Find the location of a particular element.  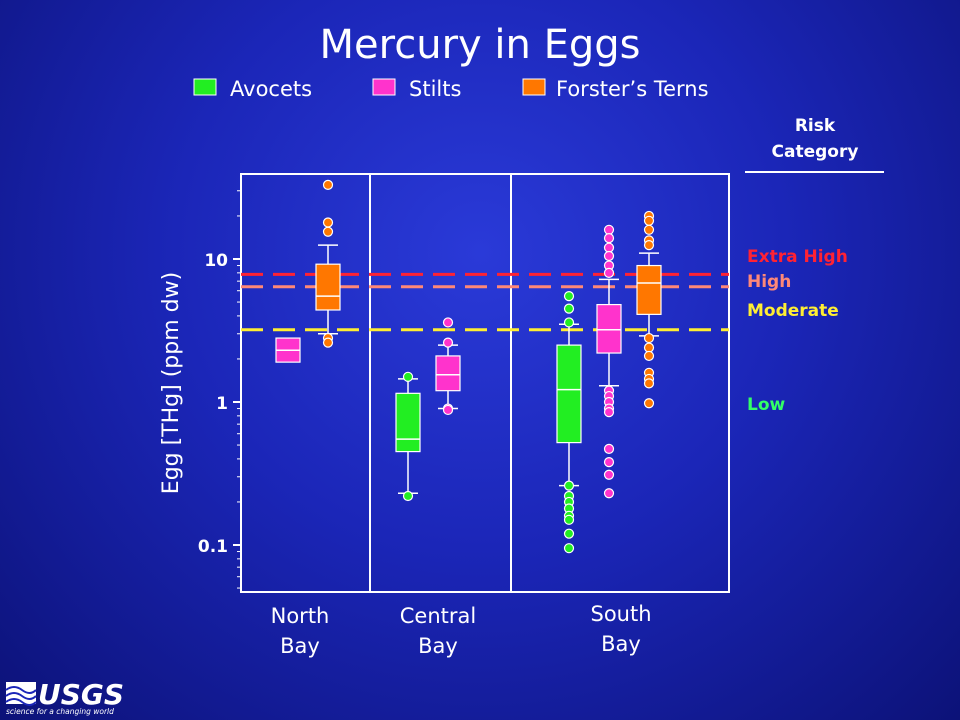

legend: Avocets Stilts Forster’s Terns is located at coordinates (451, 89).